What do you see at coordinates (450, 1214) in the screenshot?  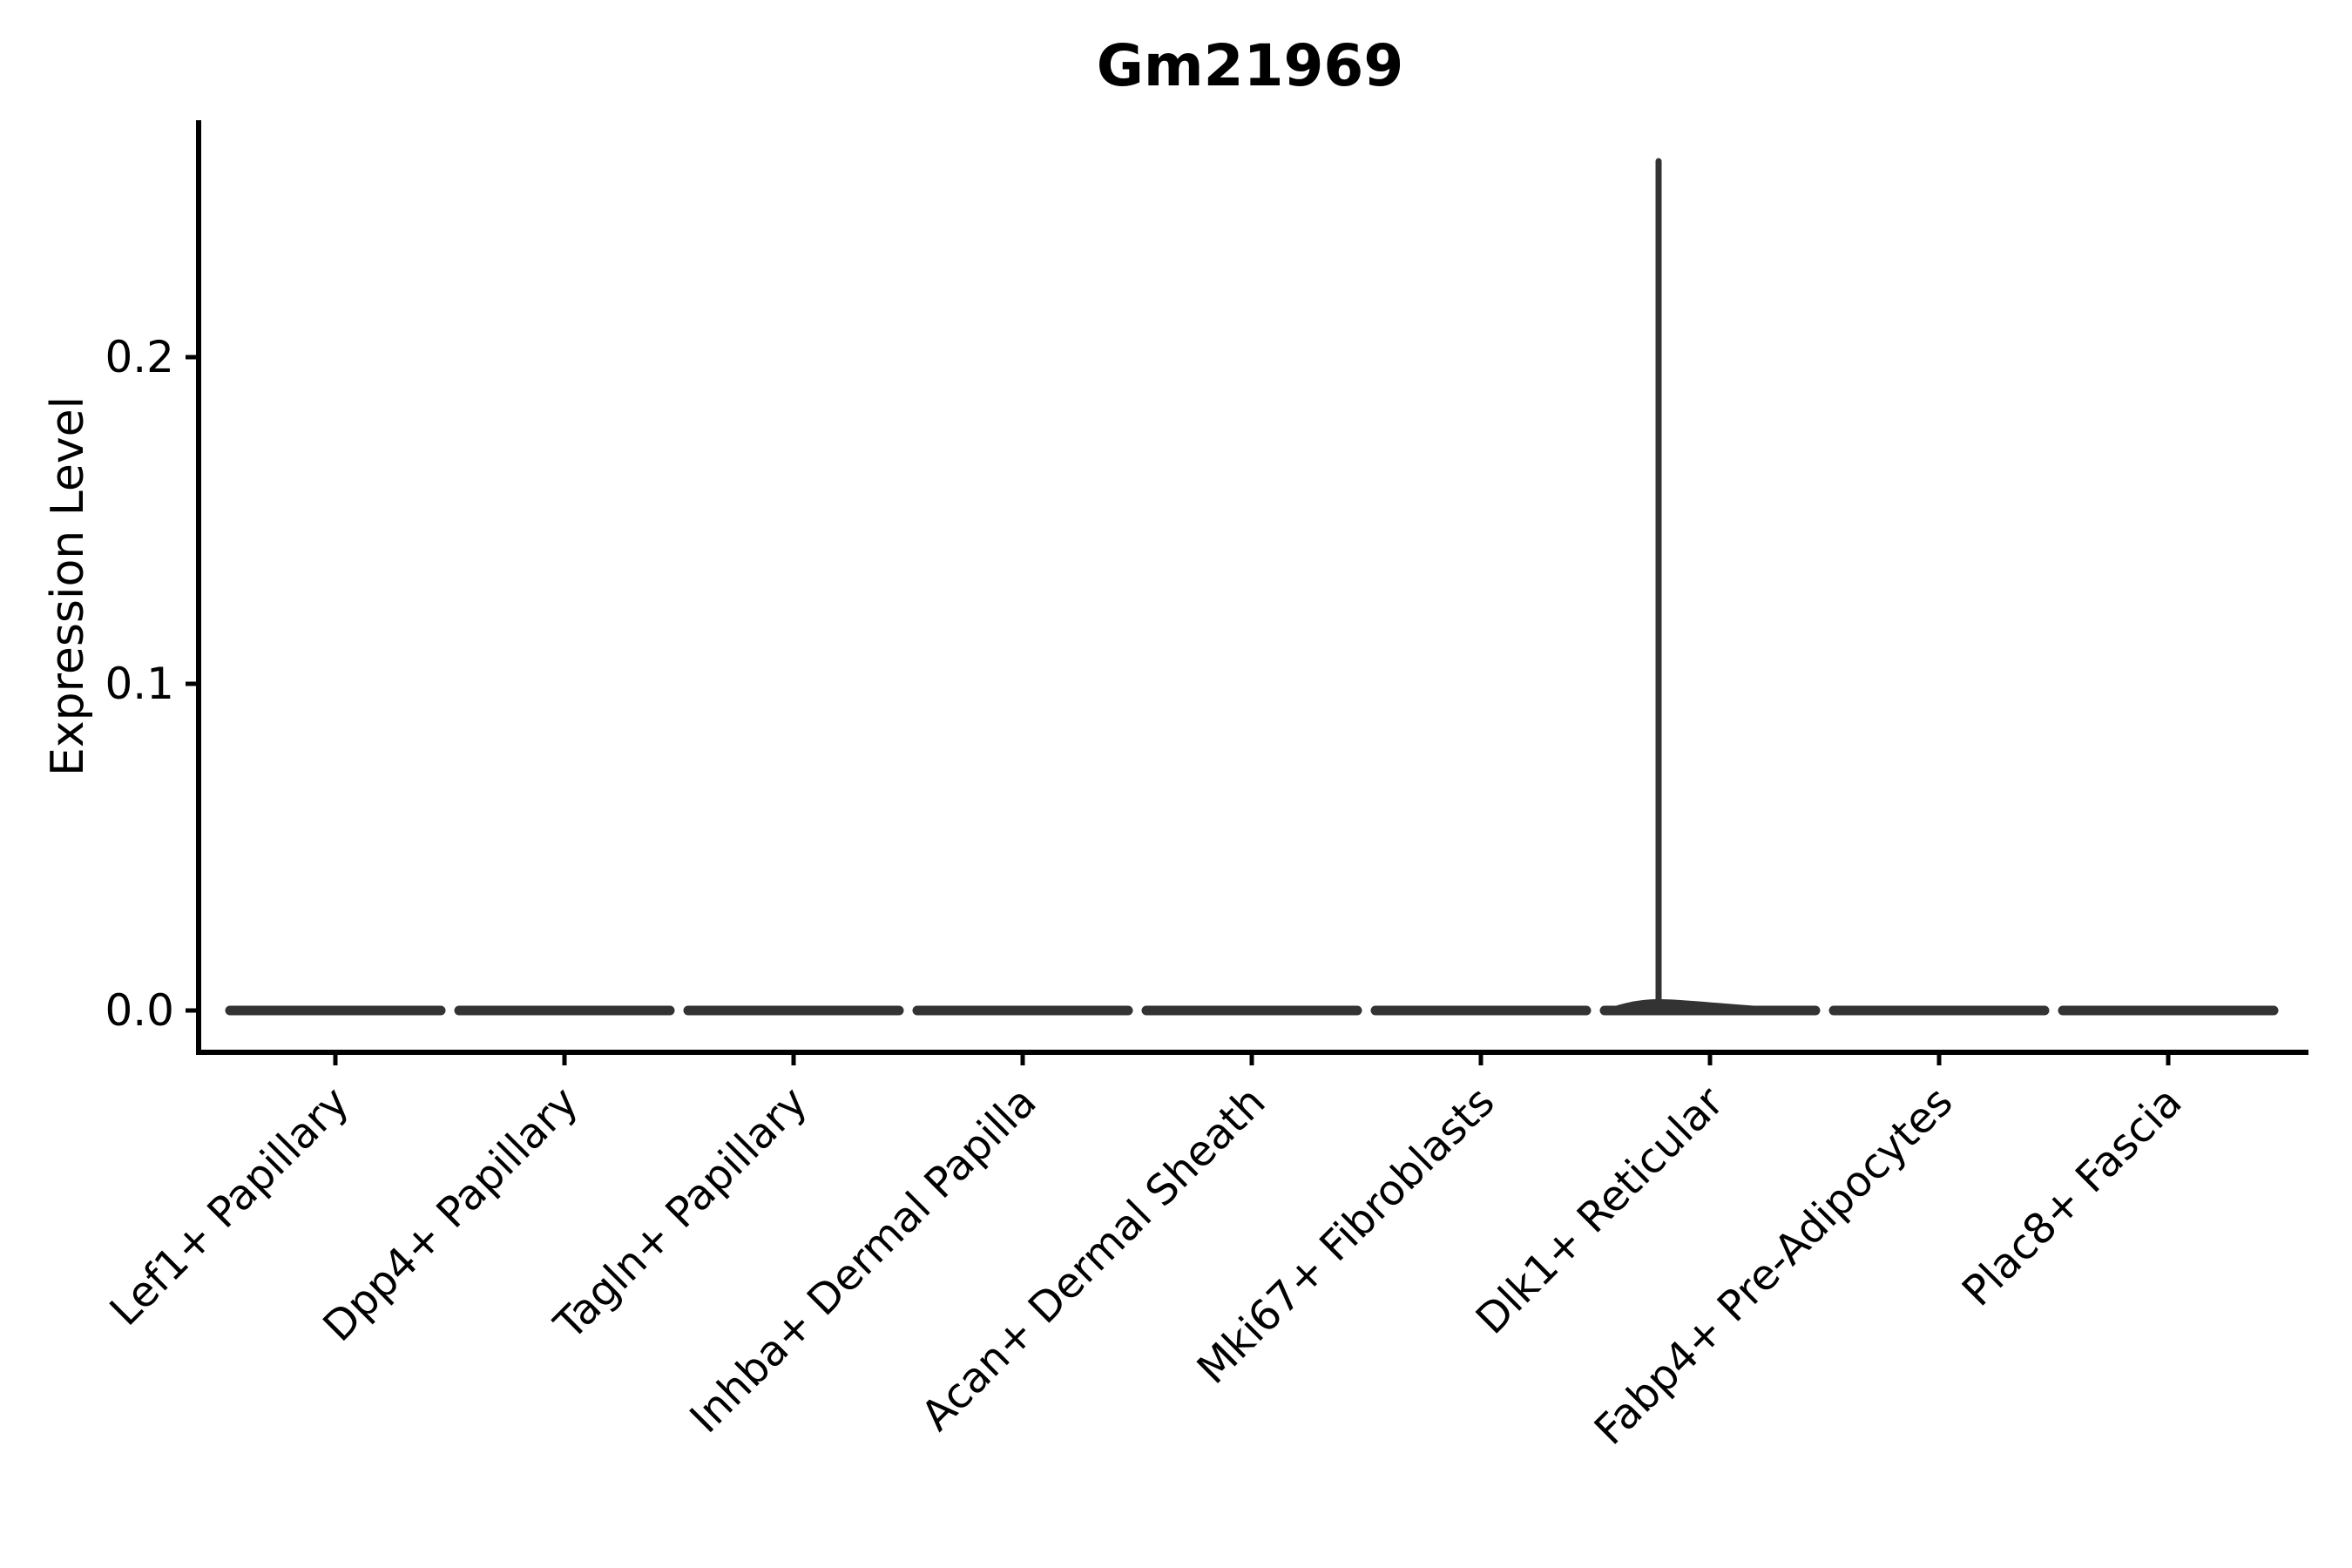 I see `x-tick-label: Dpp4+ Papillary` at bounding box center [450, 1214].